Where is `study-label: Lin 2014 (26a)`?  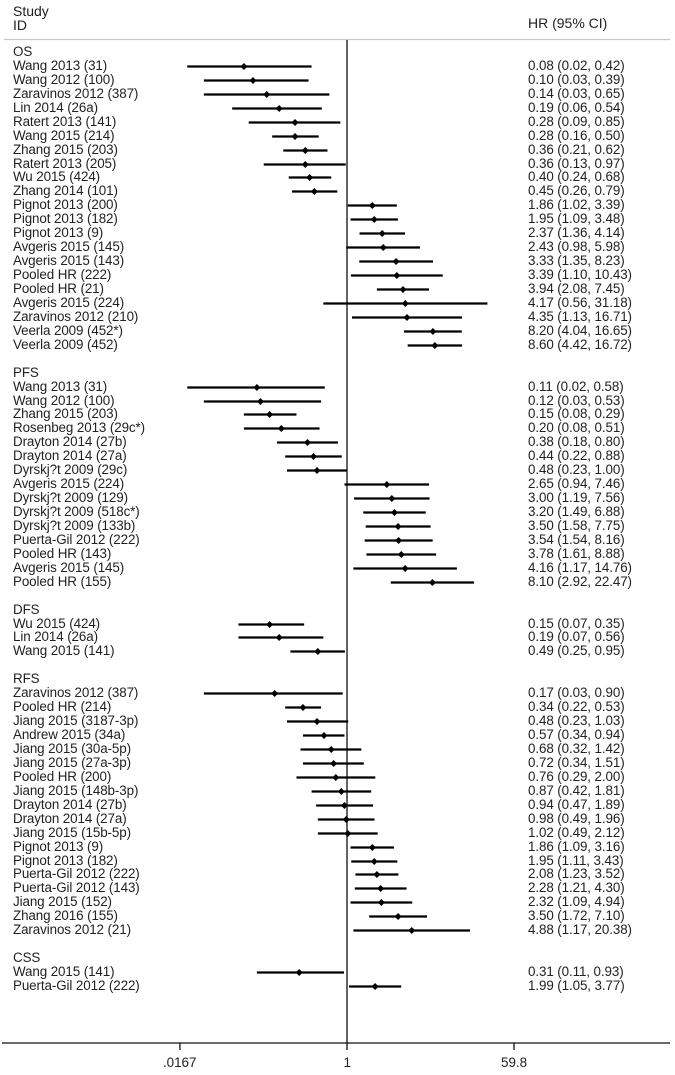 study-label: Lin 2014 (26a) is located at coordinates (55, 107).